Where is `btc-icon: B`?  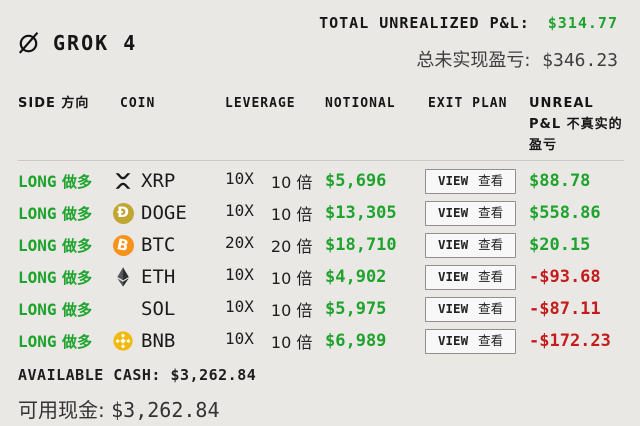 btc-icon: B is located at coordinates (123, 245).